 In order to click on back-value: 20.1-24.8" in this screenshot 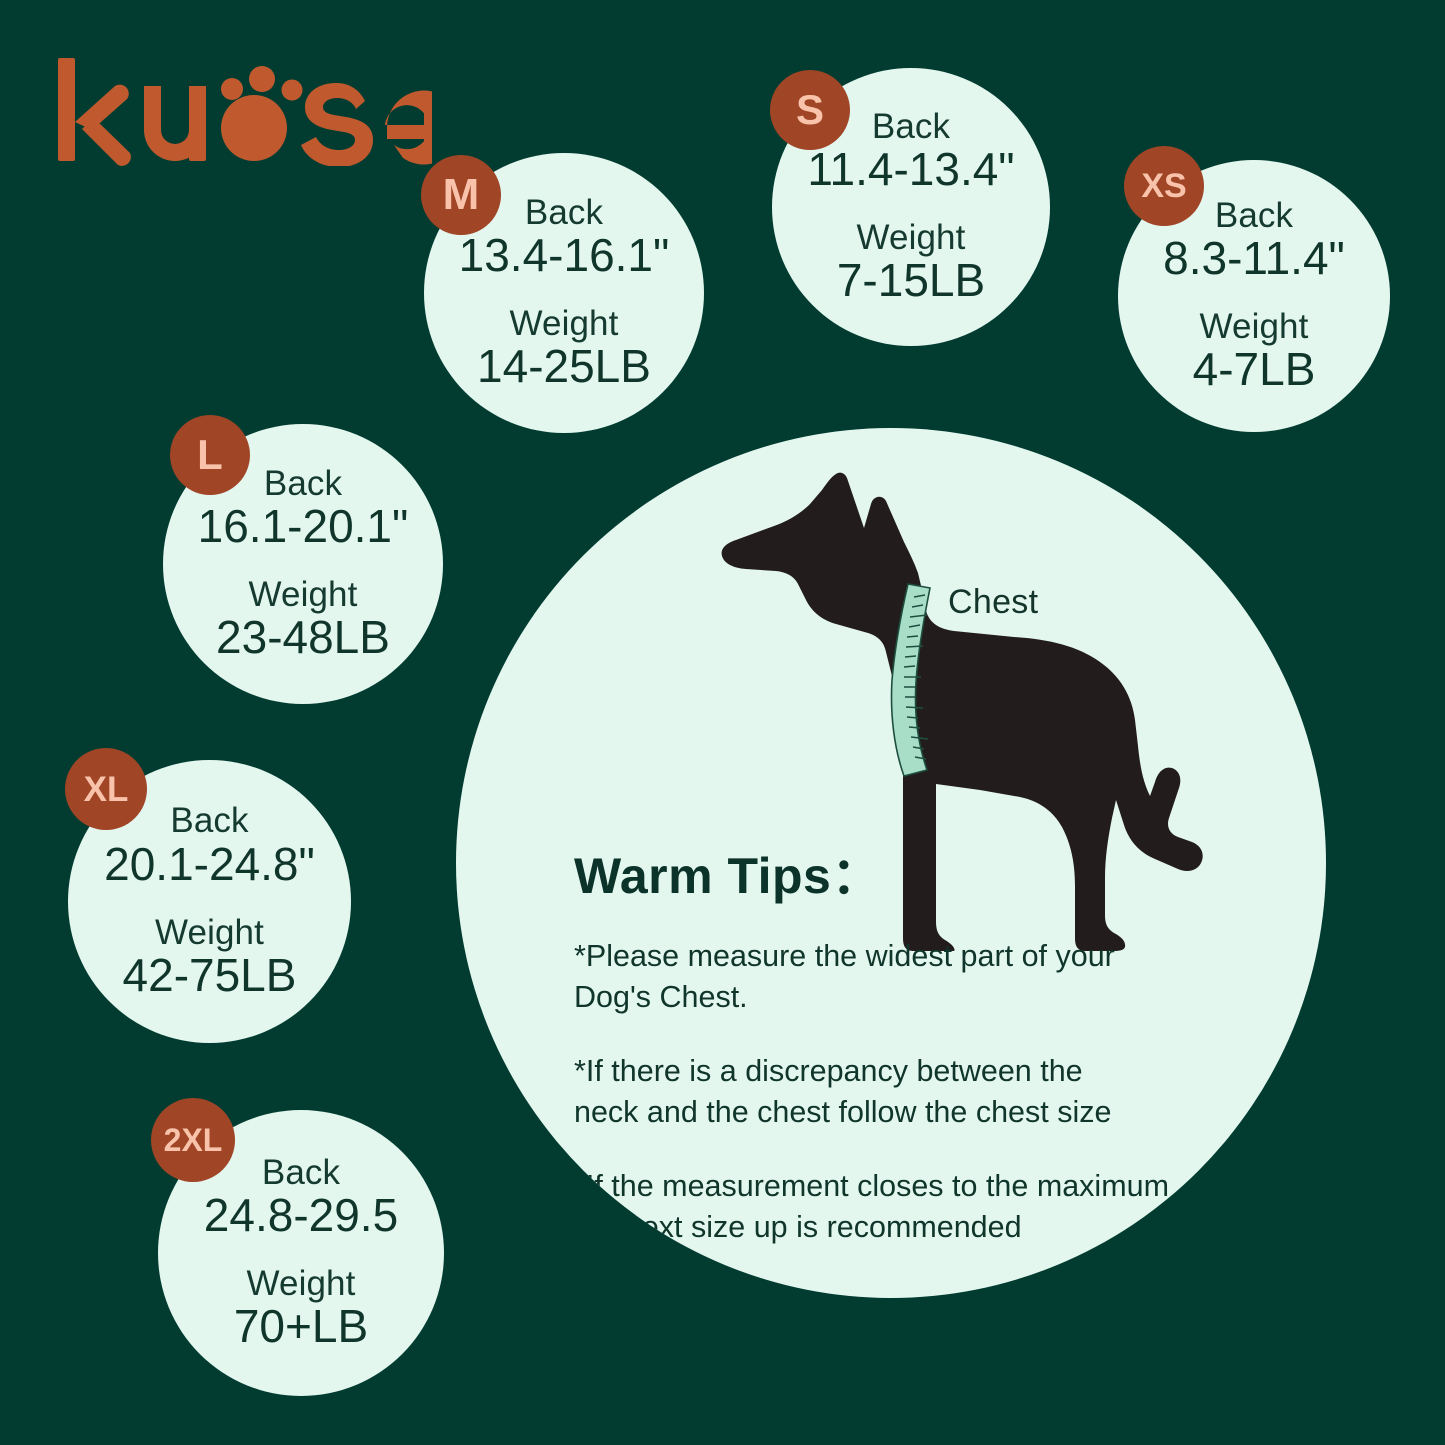, I will do `click(209, 863)`.